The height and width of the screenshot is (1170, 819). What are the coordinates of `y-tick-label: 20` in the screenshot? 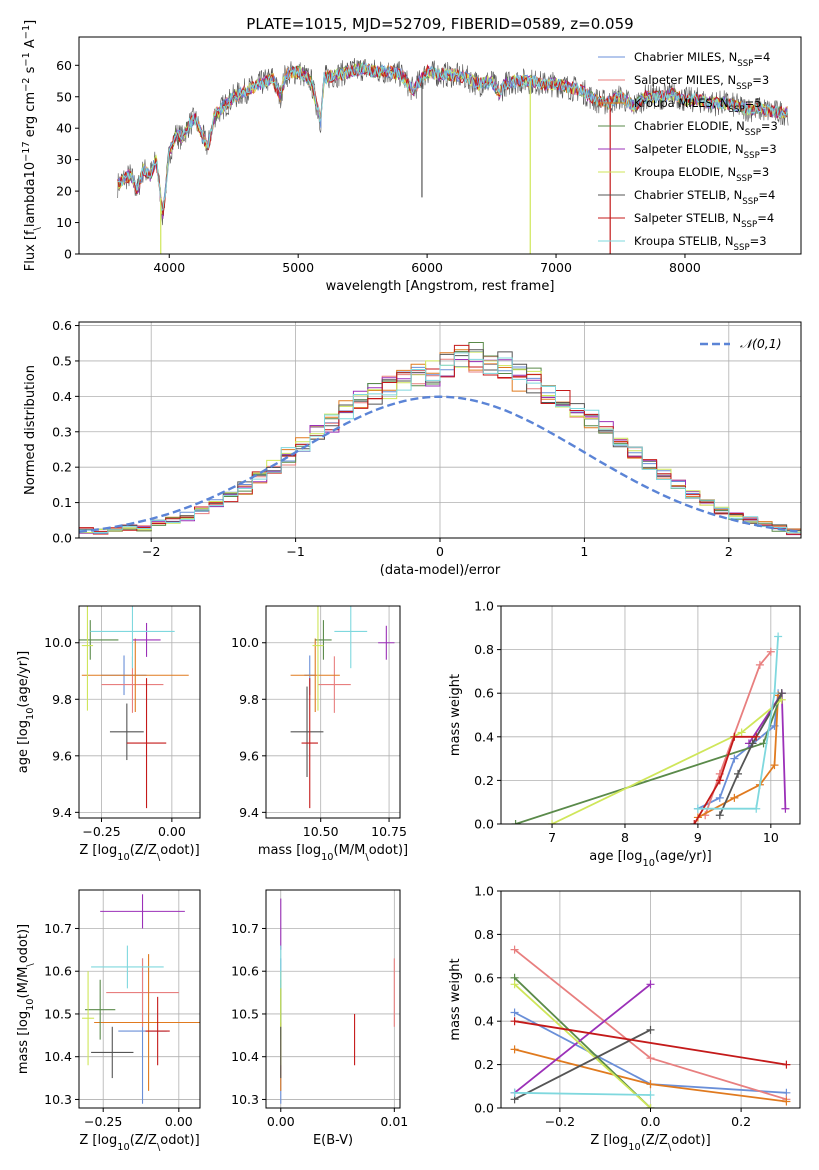 It's located at (64, 191).